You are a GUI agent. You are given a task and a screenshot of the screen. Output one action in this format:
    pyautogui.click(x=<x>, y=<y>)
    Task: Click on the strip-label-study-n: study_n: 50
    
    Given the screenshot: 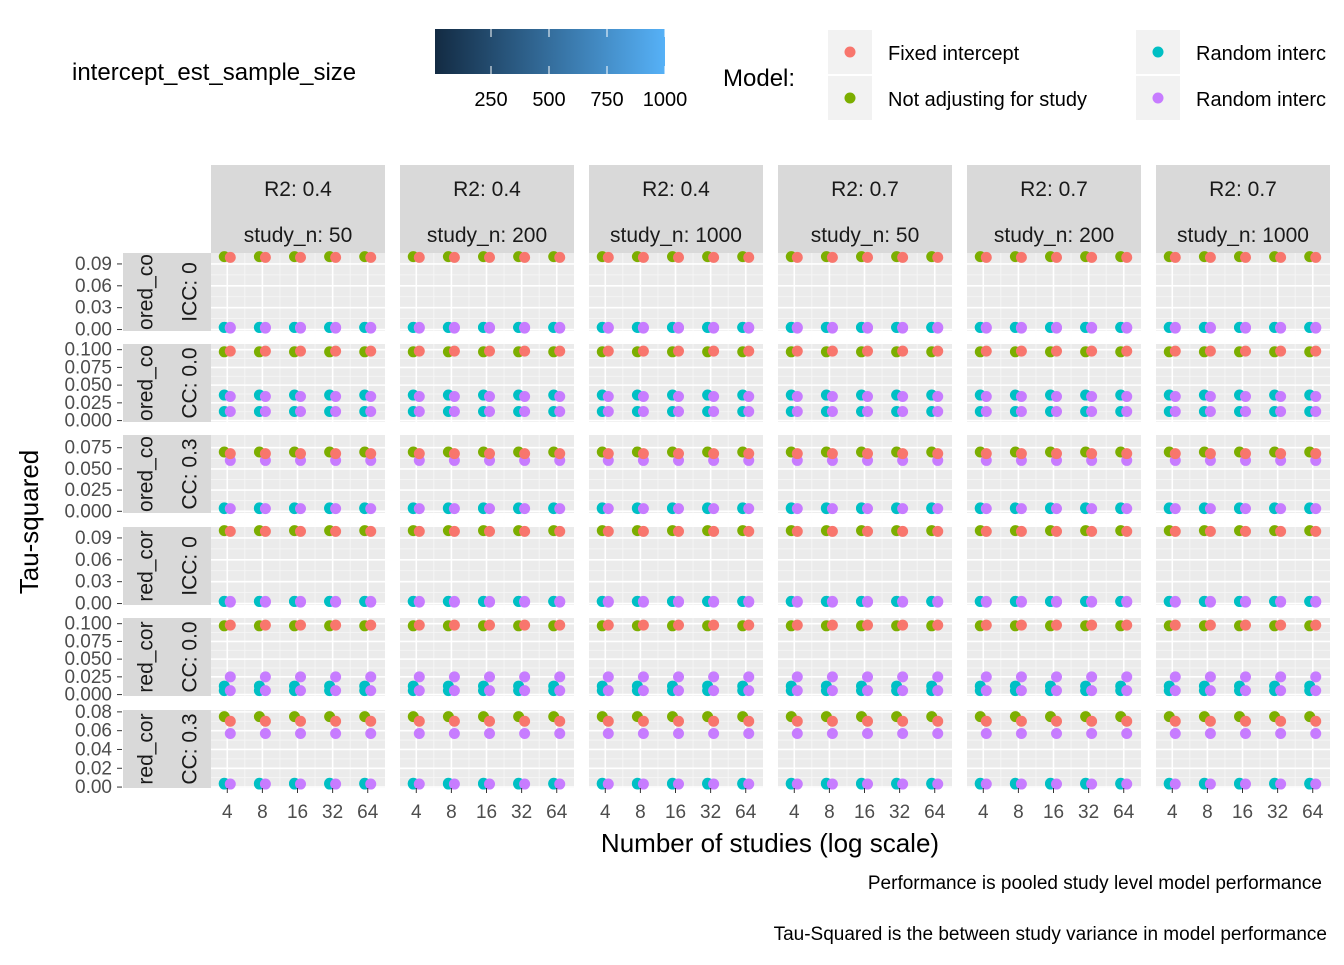 What is the action you would take?
    pyautogui.click(x=298, y=235)
    